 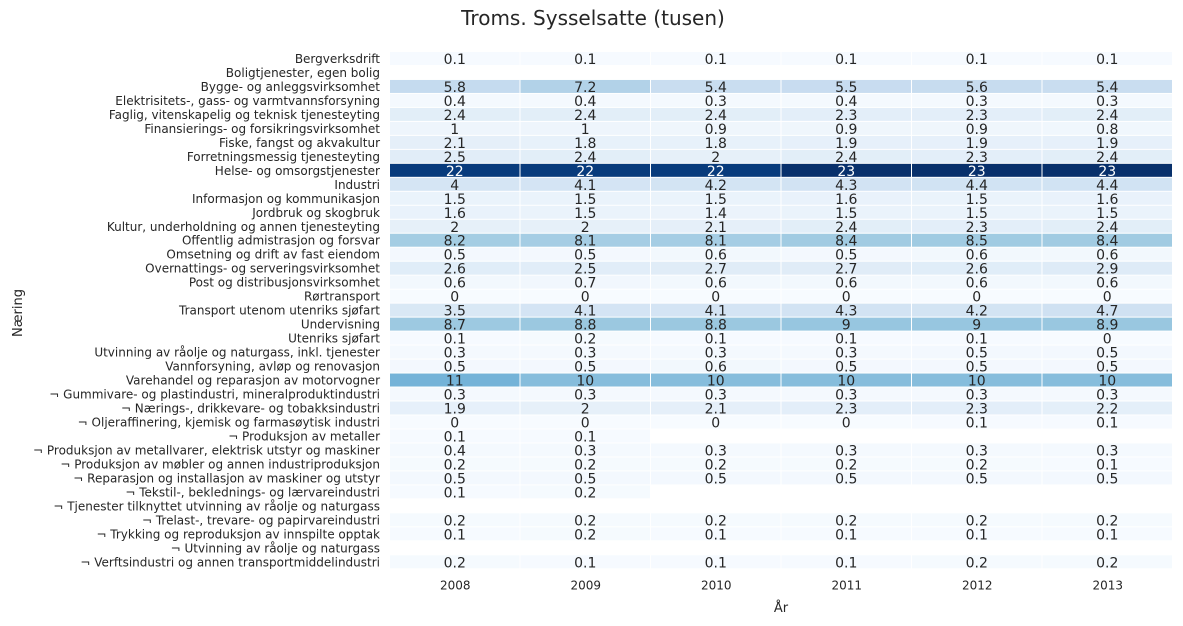 What do you see at coordinates (977, 409) in the screenshot?
I see `cell-value-label: 2.3` at bounding box center [977, 409].